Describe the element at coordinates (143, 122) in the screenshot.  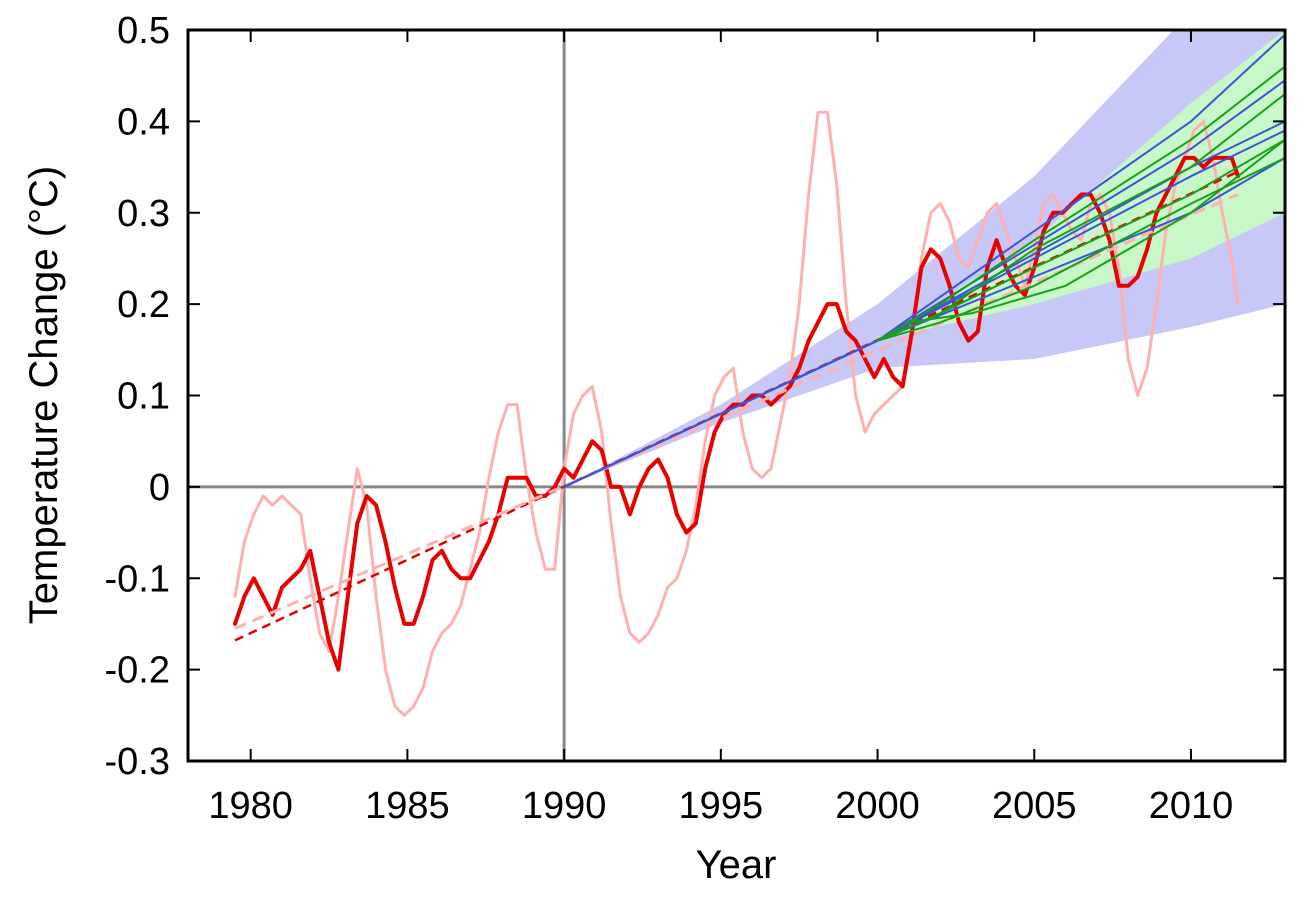
I see `y-tick-label: 0.4` at that location.